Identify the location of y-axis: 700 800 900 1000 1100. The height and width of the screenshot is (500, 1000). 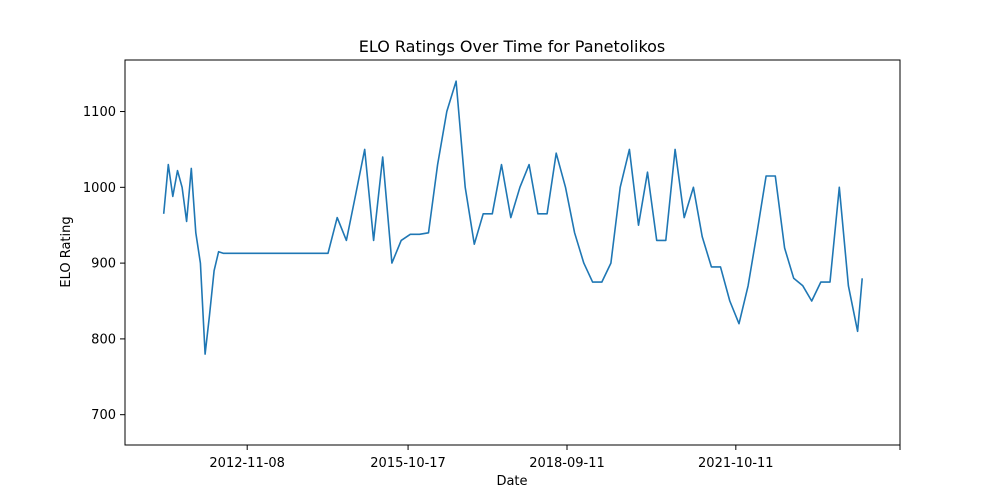
(104, 264).